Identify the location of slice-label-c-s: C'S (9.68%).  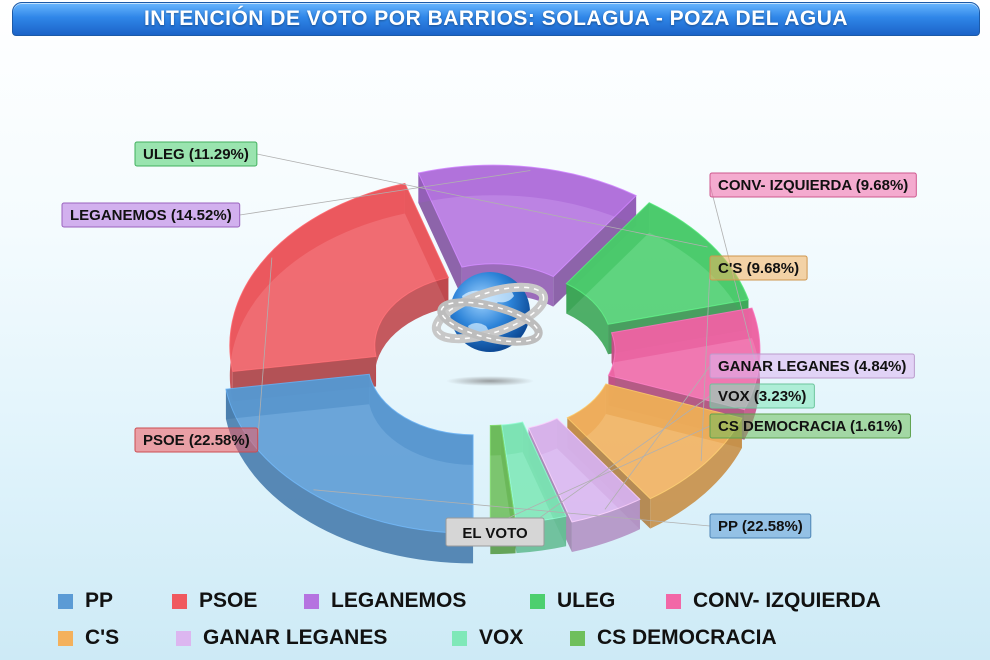
(758, 268).